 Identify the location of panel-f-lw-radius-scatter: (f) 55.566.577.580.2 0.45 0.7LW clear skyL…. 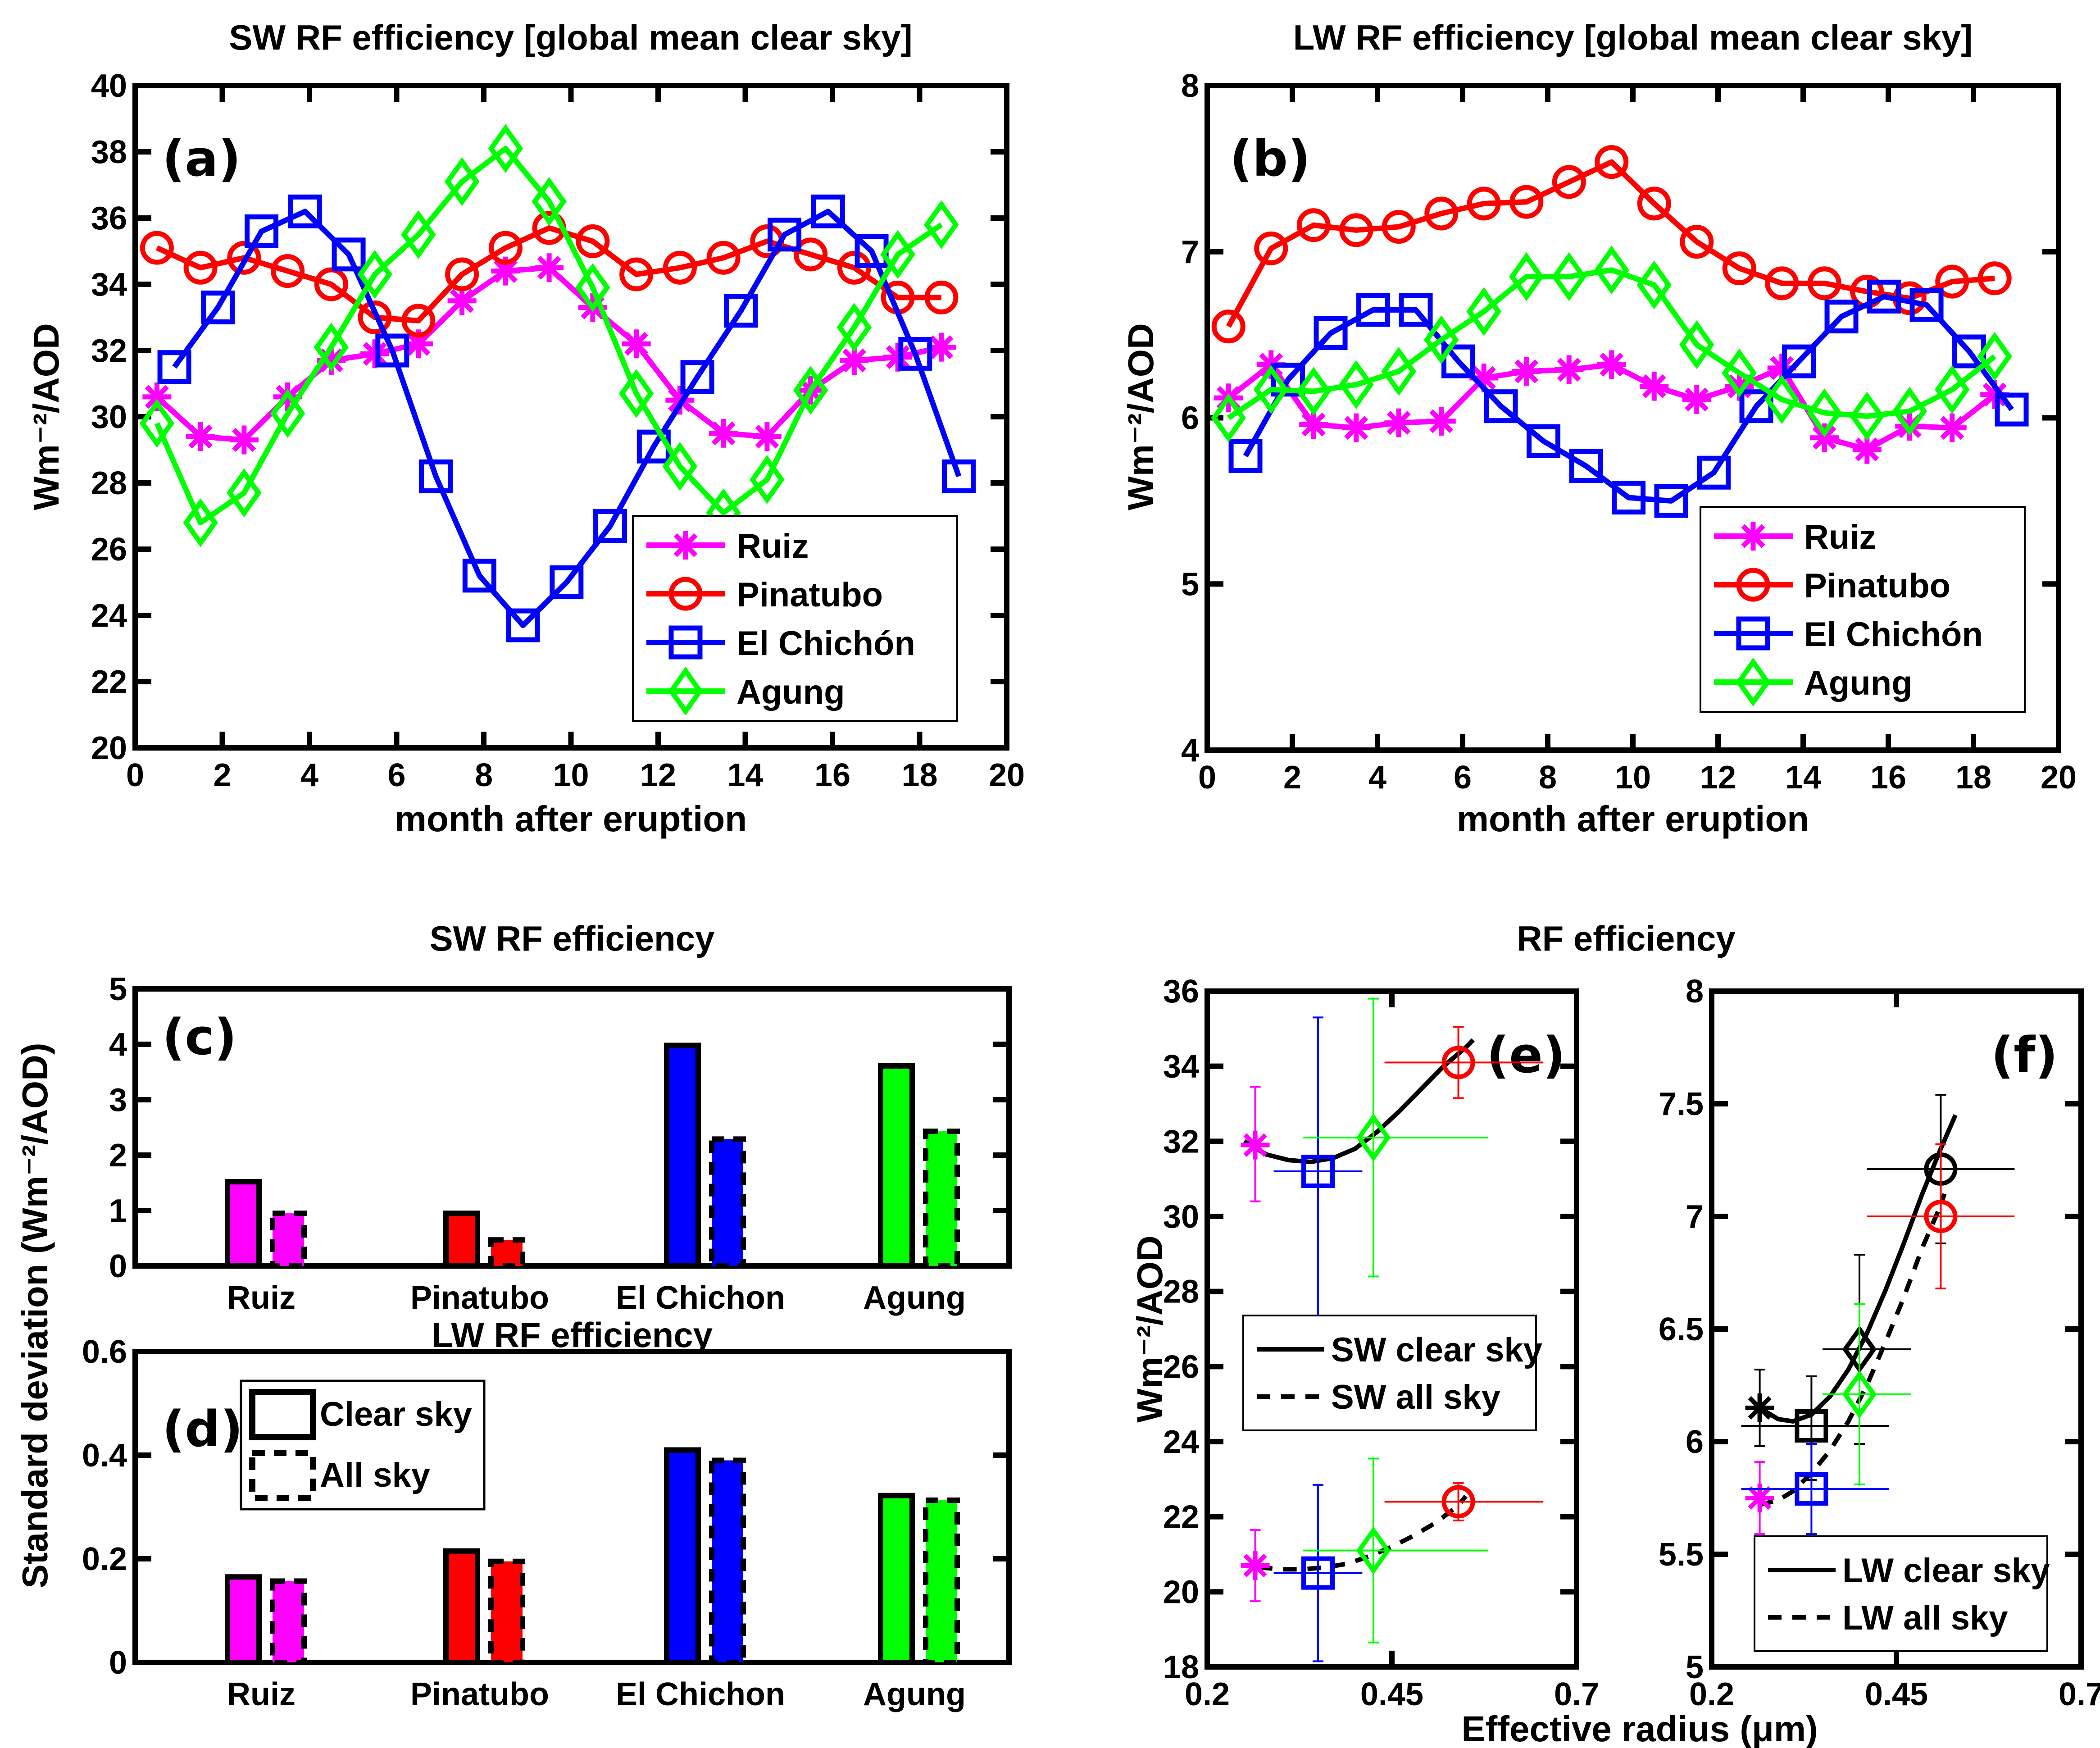
(1880, 1343).